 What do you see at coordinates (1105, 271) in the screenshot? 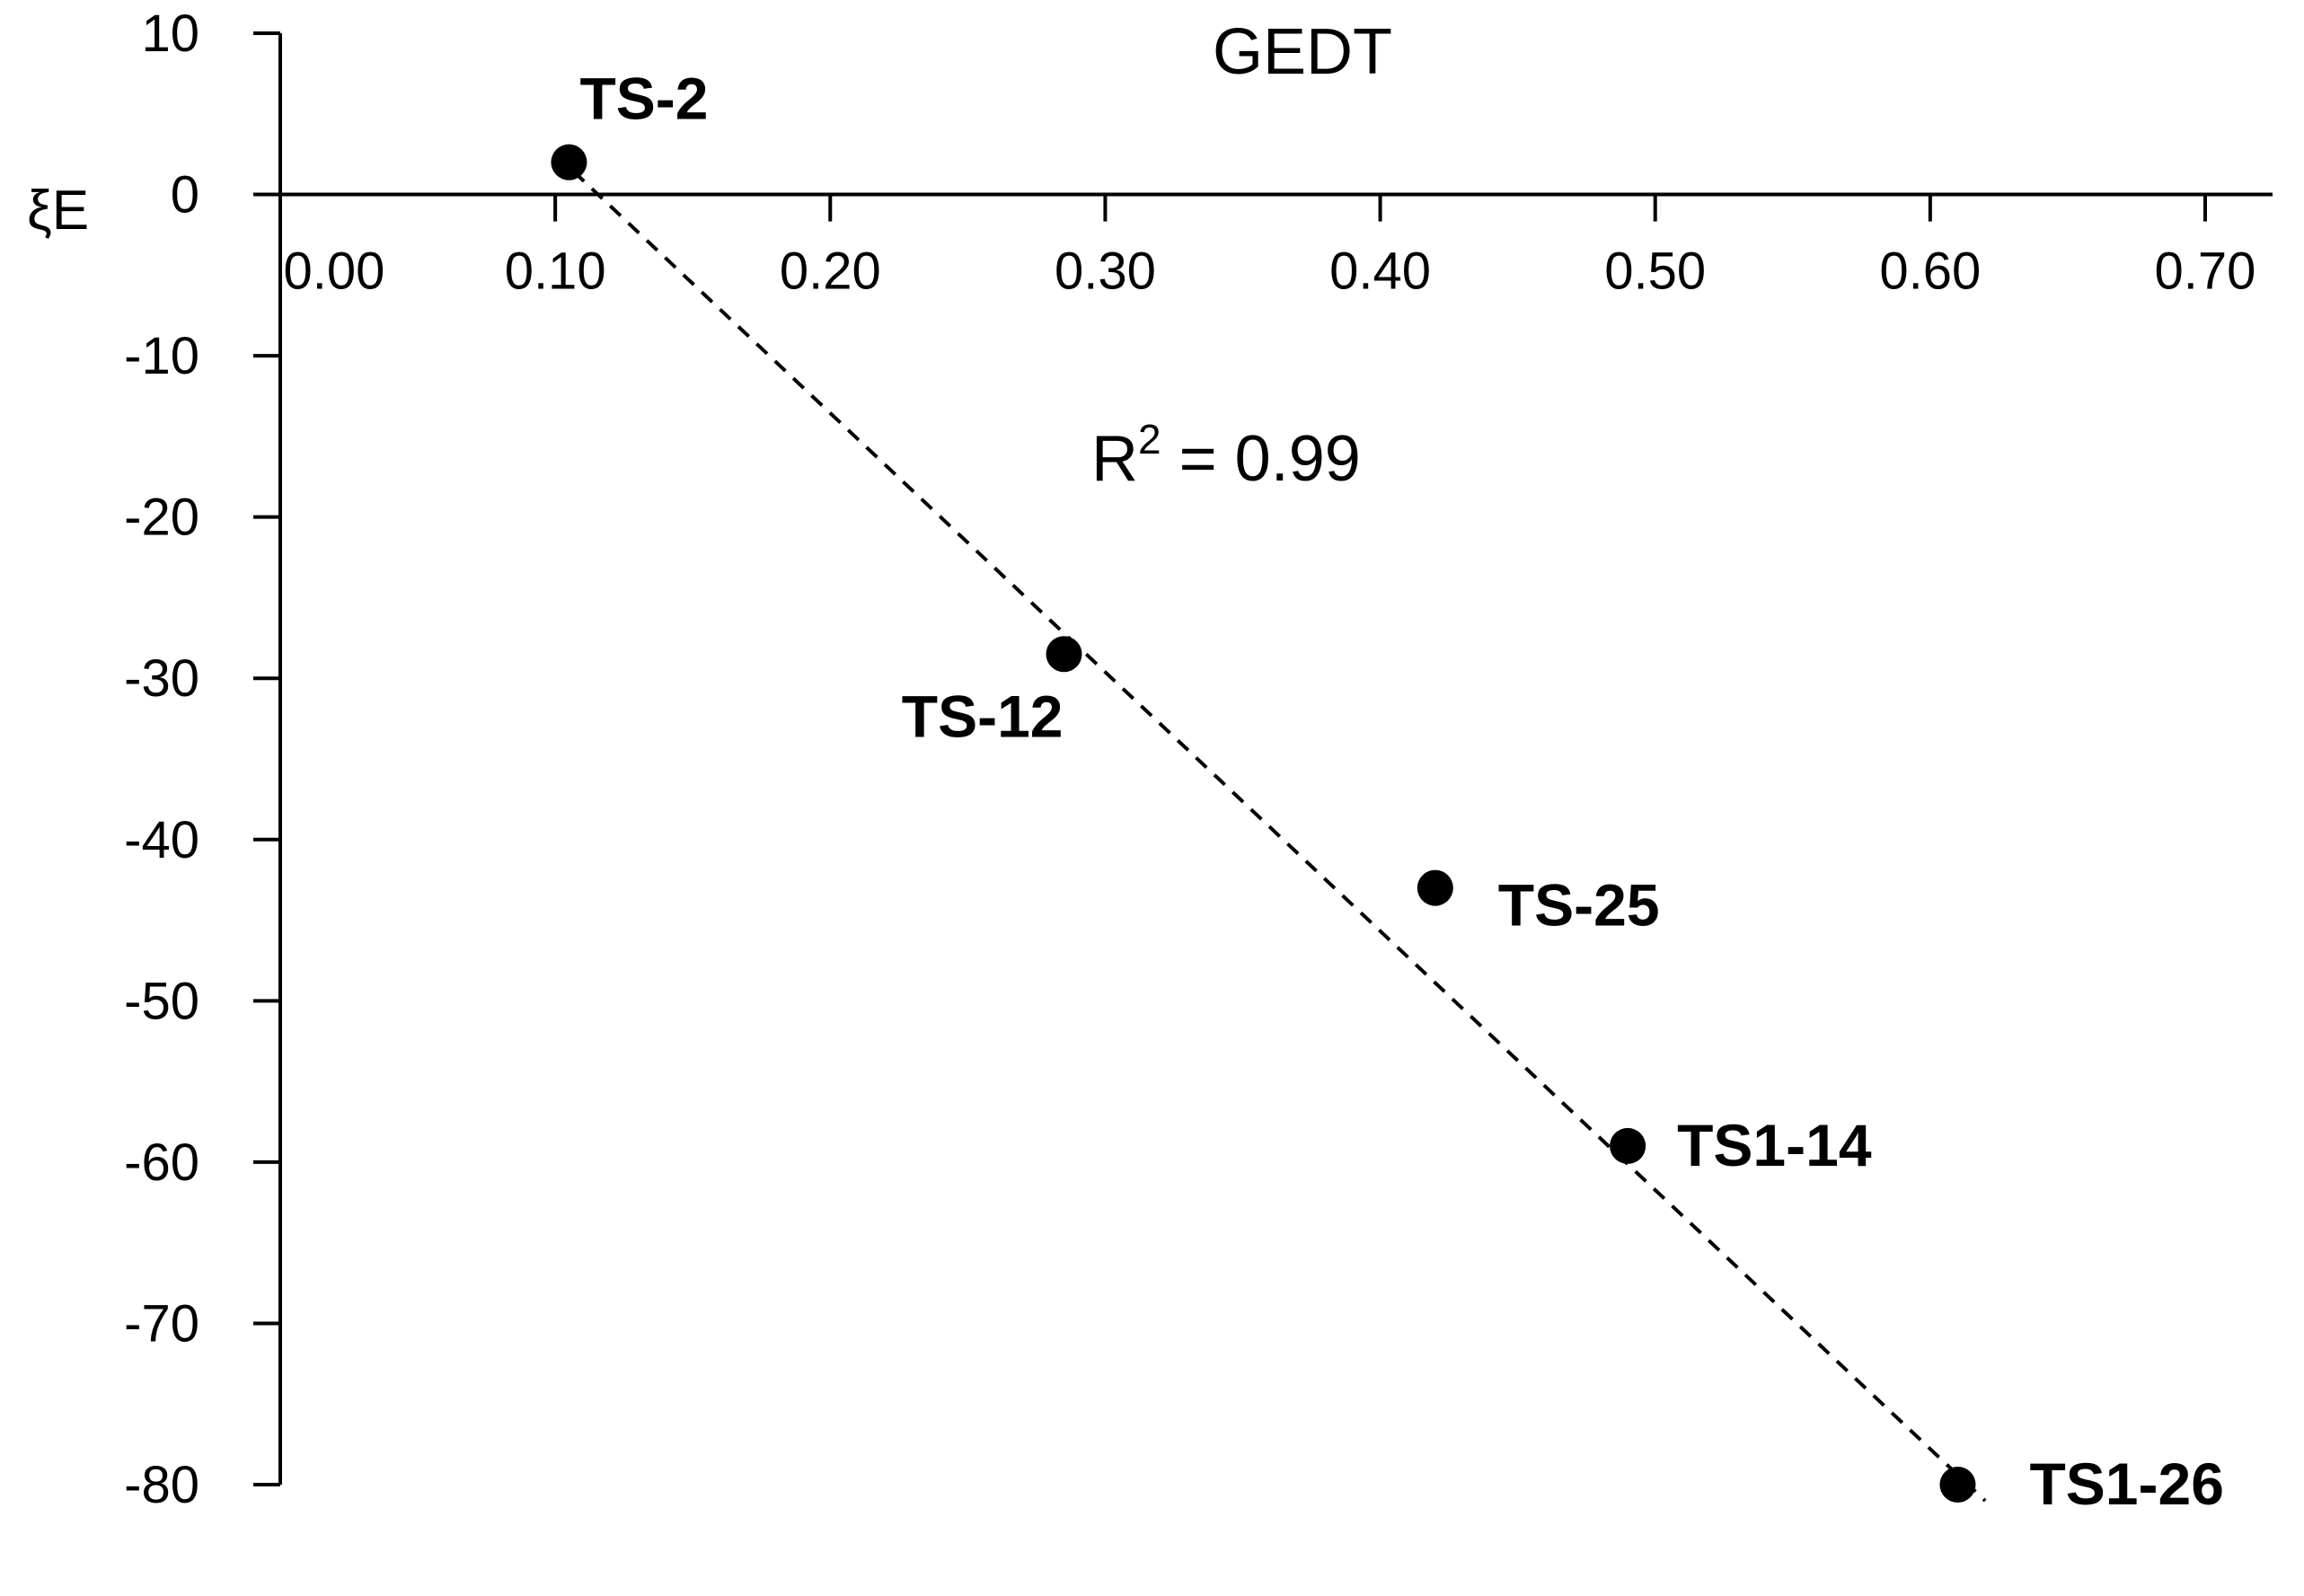
I see `x-tick-label: 0.30` at bounding box center [1105, 271].